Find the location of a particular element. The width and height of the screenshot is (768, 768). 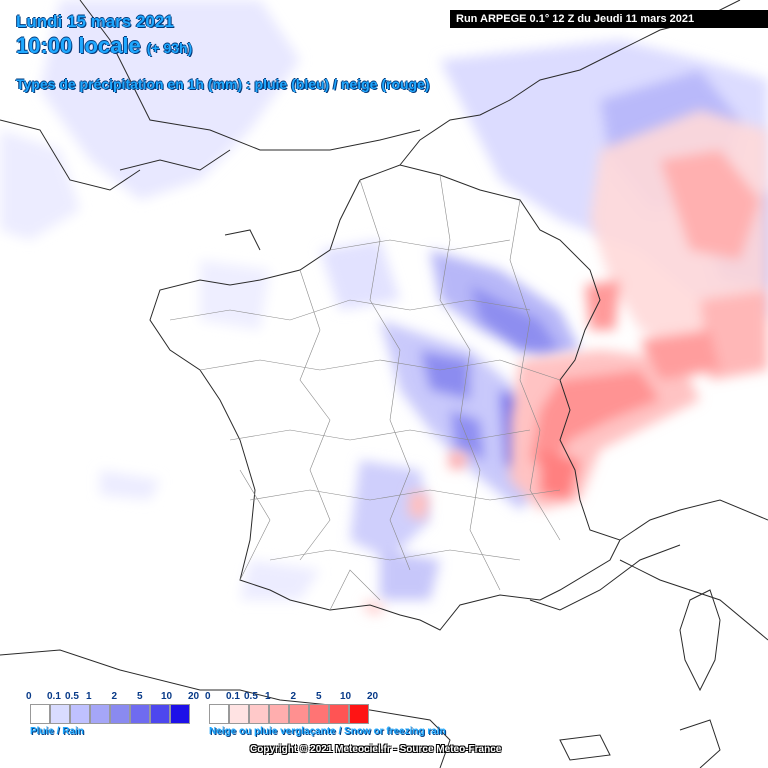

snow-legend-tick-label: 0 is located at coordinates (208, 696).